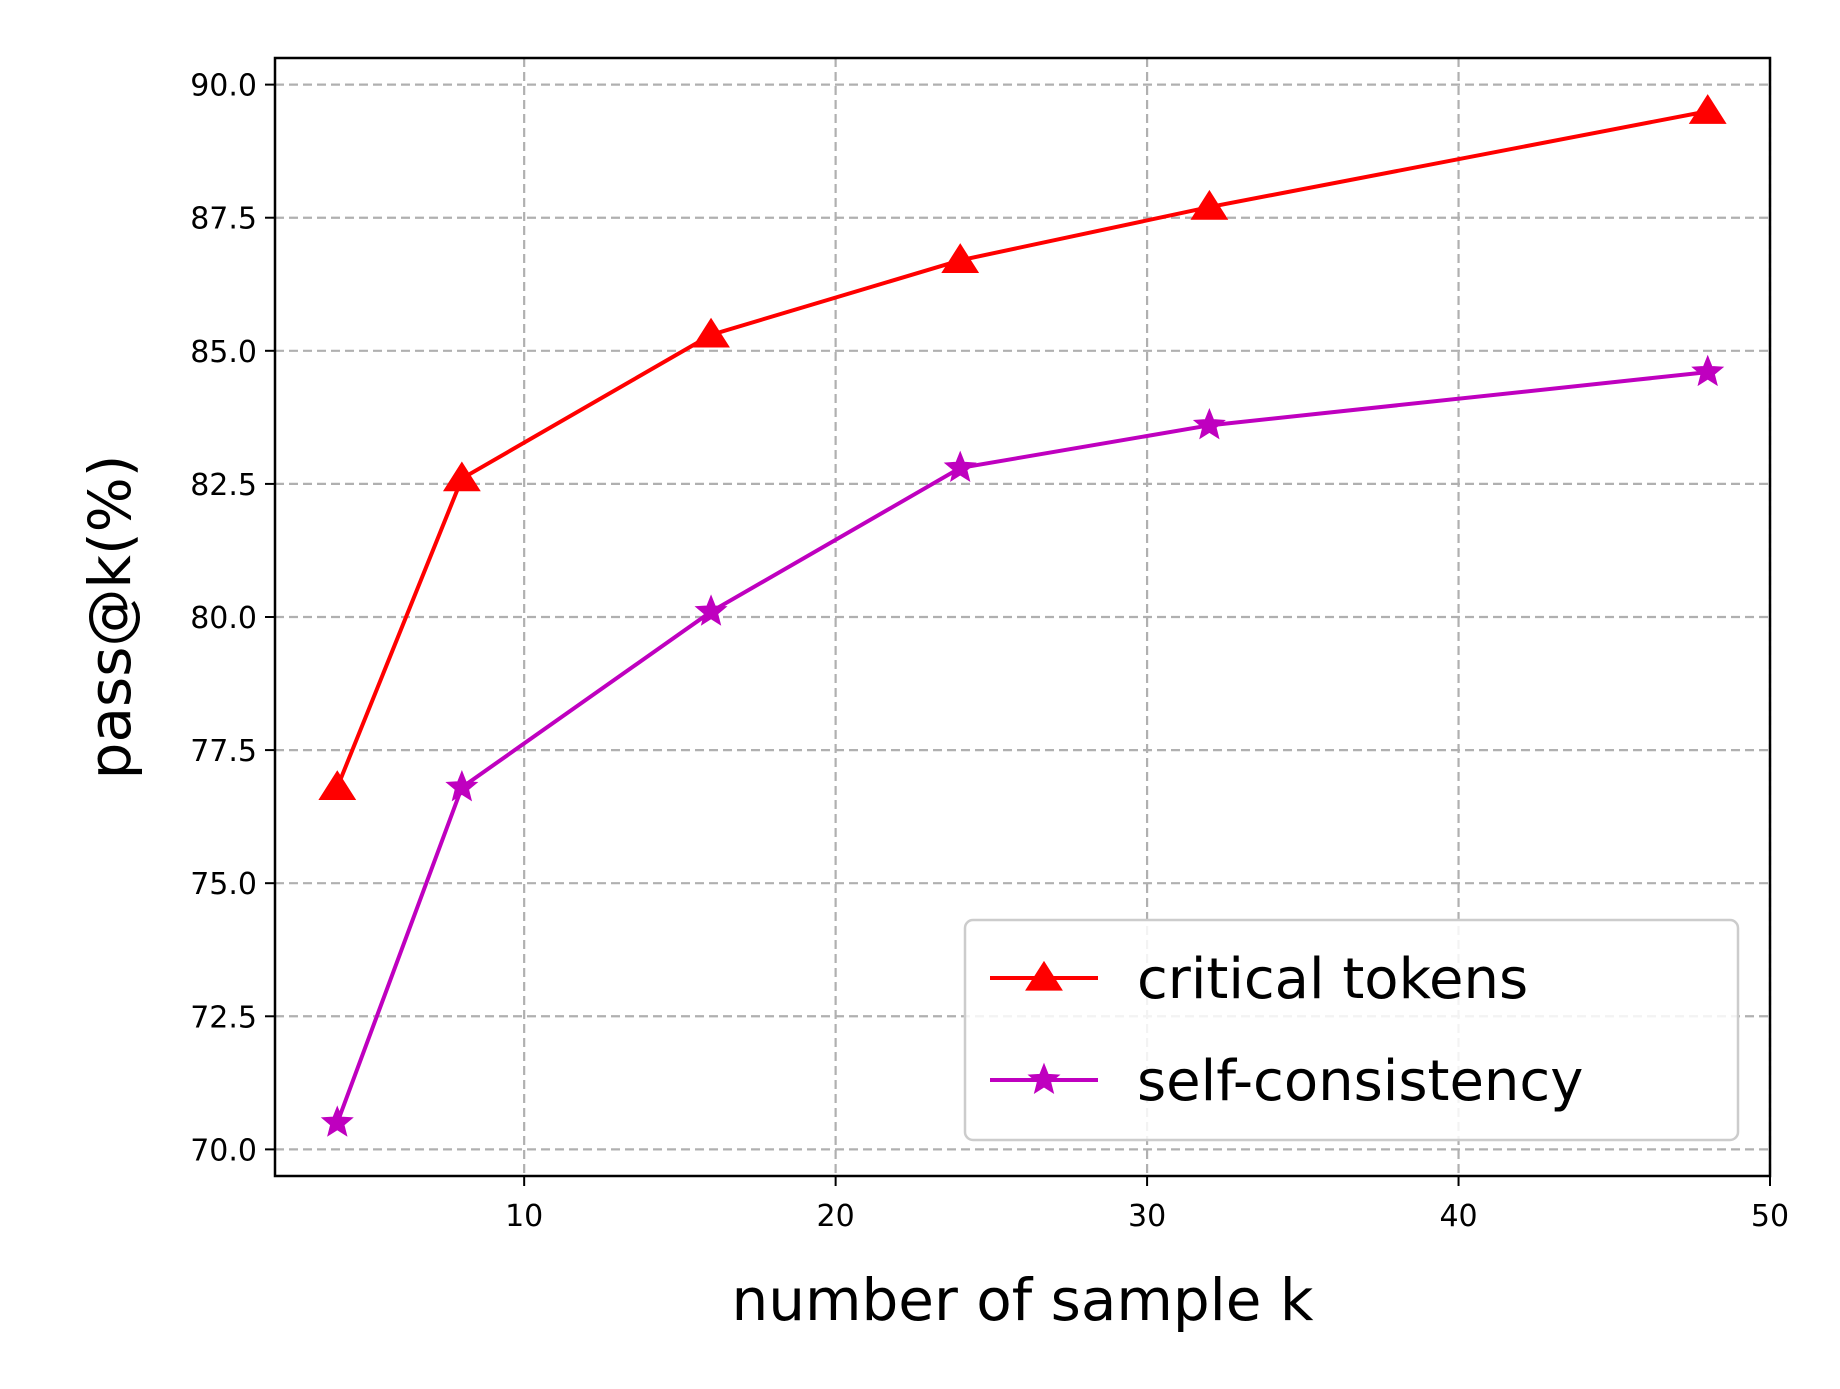 This screenshot has width=1840, height=1389. Describe the element at coordinates (1360, 1081) in the screenshot. I see `legend-label: self-consistency` at that location.